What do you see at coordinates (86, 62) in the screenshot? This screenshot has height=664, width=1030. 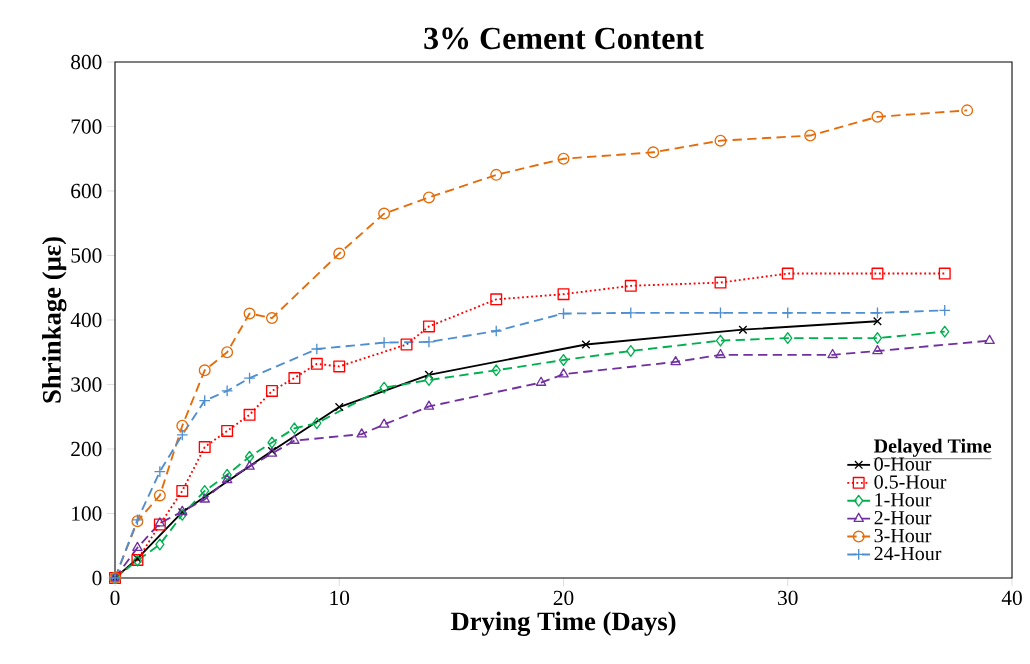 I see `y-tick-label: 800` at bounding box center [86, 62].